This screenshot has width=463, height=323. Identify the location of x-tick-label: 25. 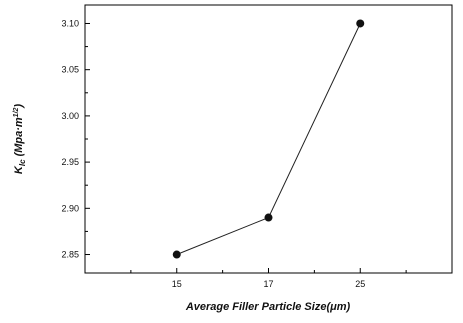
(360, 284).